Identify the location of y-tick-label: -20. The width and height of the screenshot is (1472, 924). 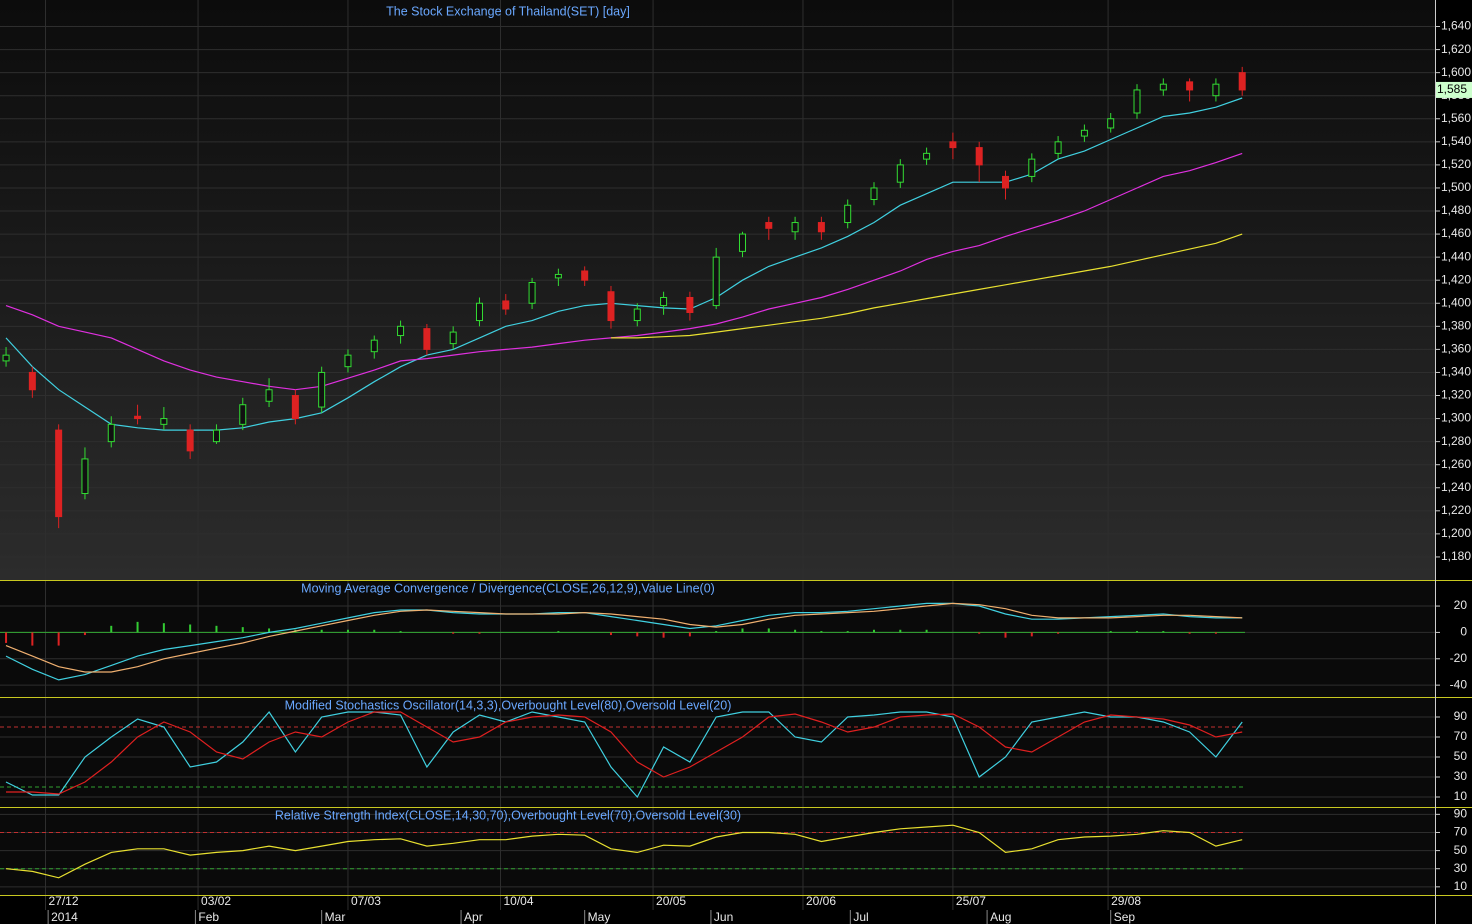
(1459, 658).